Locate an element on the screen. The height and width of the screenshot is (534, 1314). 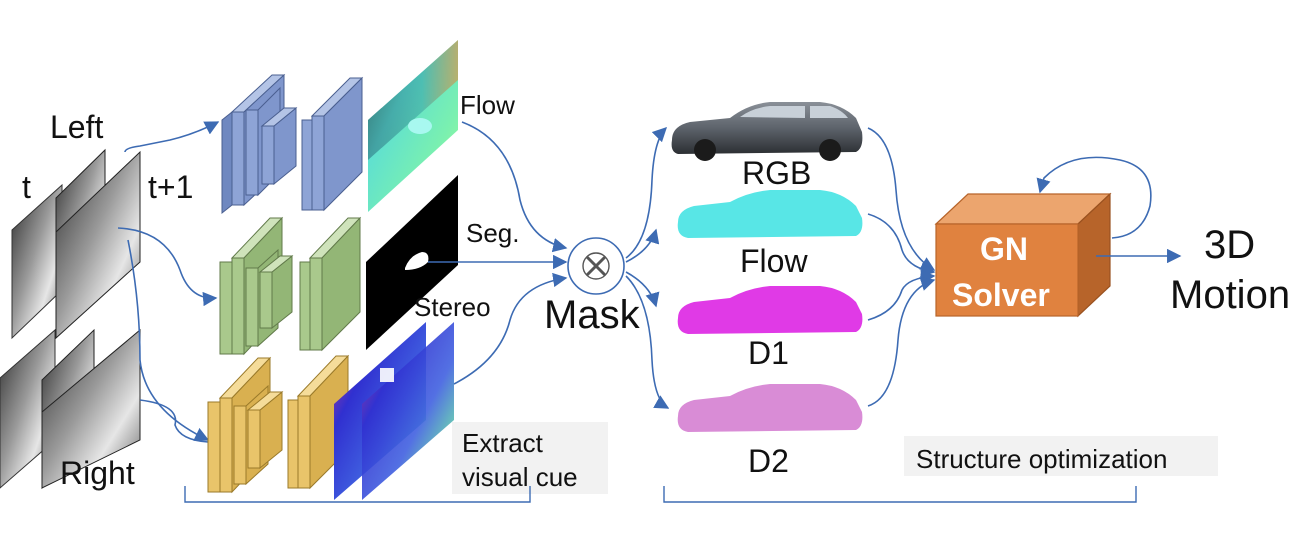
output-label-d1: D1 is located at coordinates (768, 353).